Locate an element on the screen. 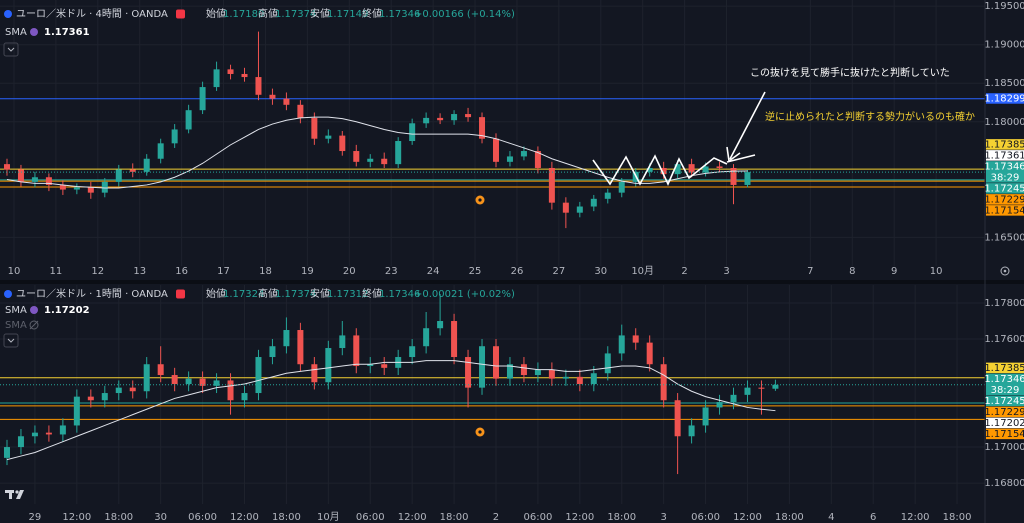 This screenshot has height=523, width=1024. market-status is located at coordinates (180, 14).